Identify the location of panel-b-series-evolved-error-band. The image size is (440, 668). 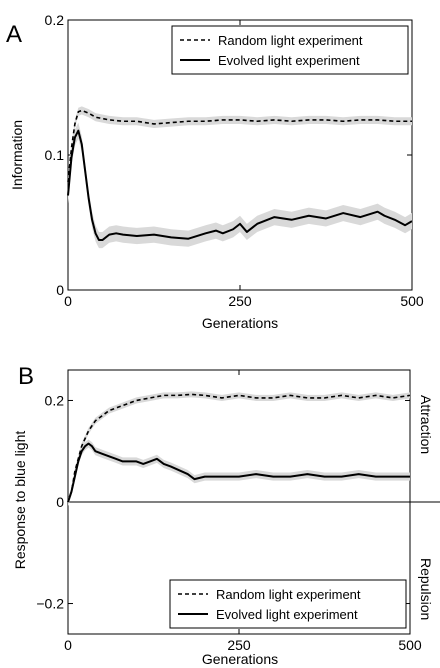
(239, 473).